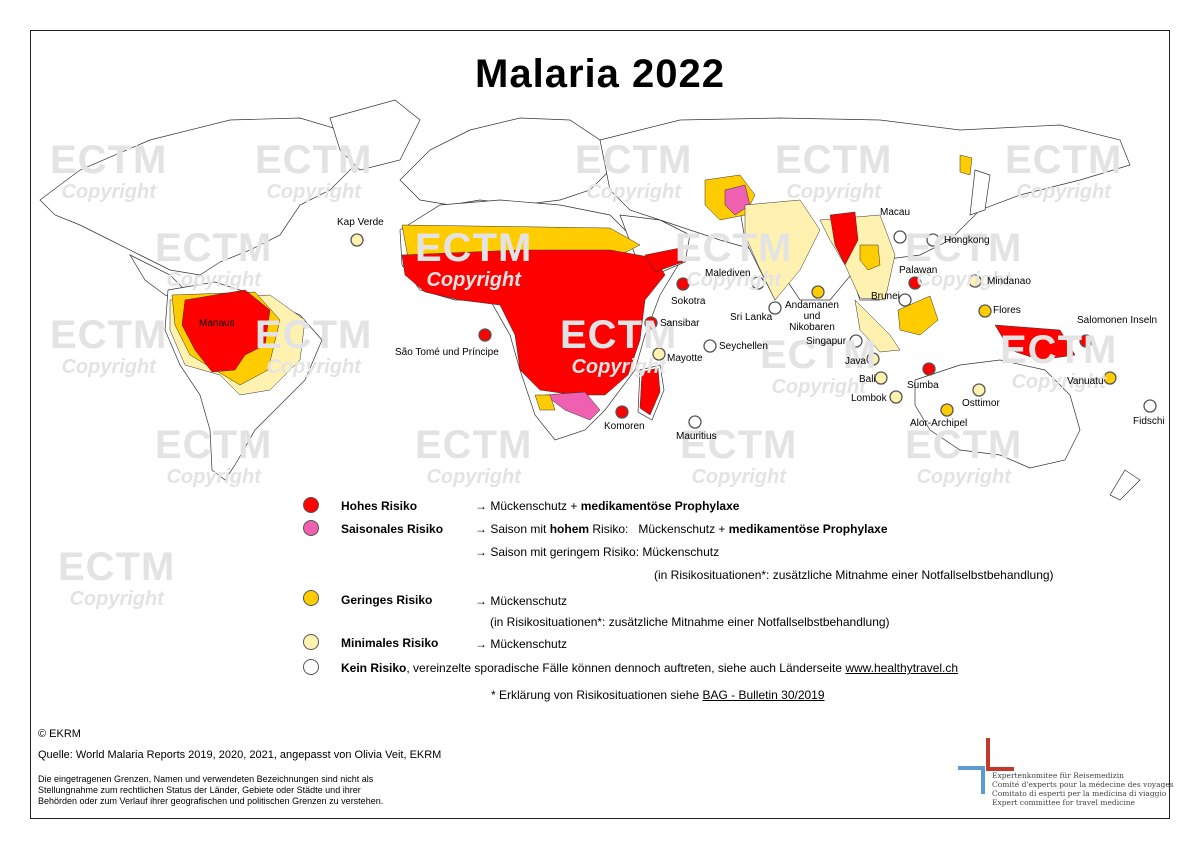 The width and height of the screenshot is (1200, 849). What do you see at coordinates (856, 341) in the screenshot?
I see `circle-singapur` at bounding box center [856, 341].